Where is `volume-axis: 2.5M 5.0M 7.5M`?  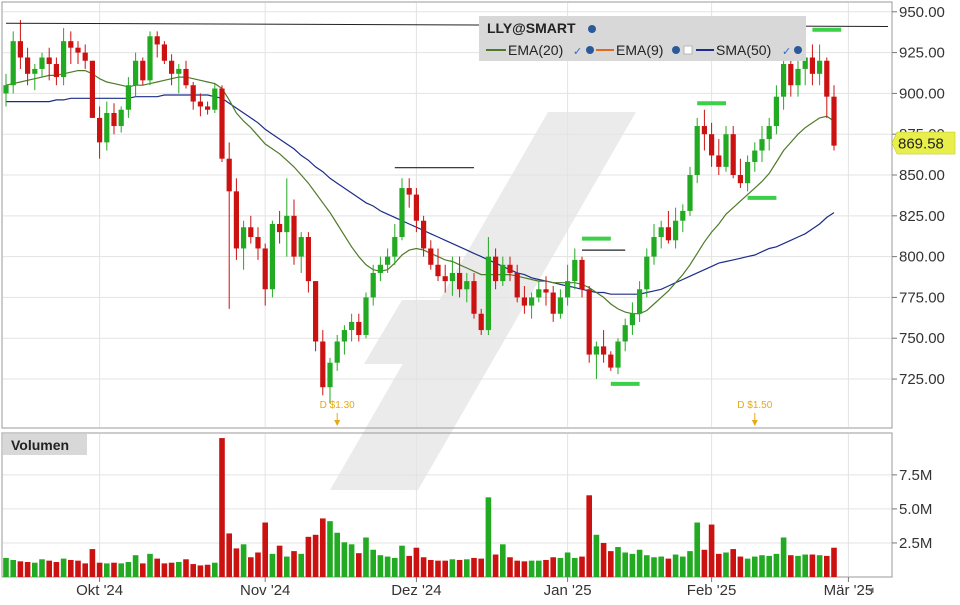
volume-axis: 2.5M 5.0M 7.5M is located at coordinates (912, 509).